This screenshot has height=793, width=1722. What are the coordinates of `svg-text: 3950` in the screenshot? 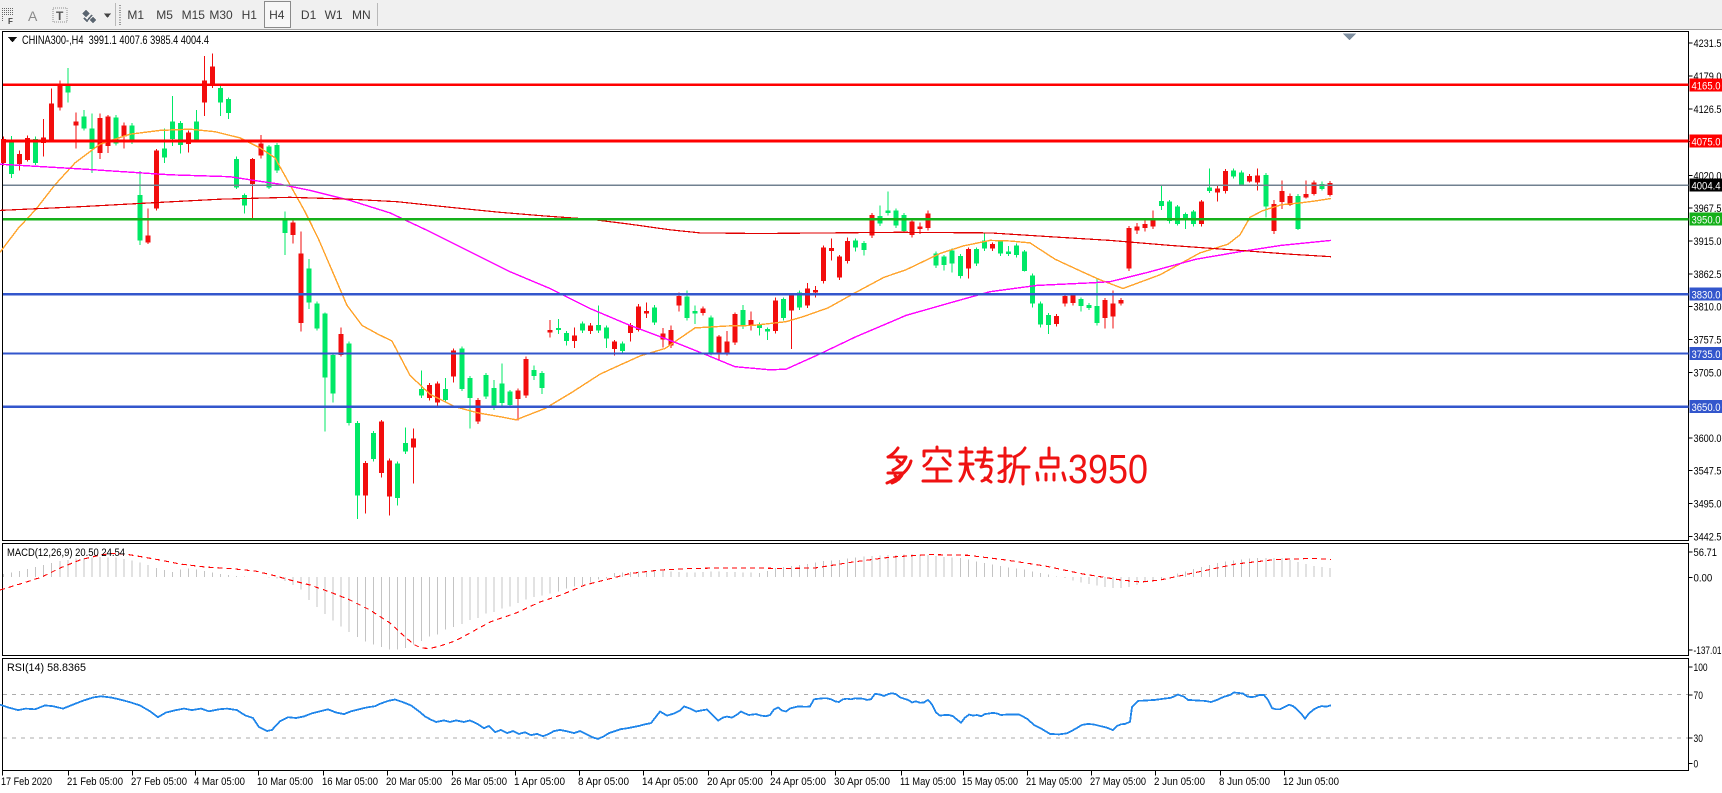 It's located at (1108, 469).